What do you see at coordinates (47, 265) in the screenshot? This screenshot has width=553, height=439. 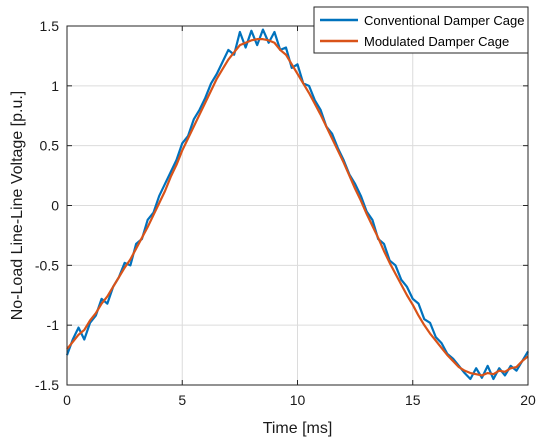 I see `y-tick-label: -0.5` at bounding box center [47, 265].